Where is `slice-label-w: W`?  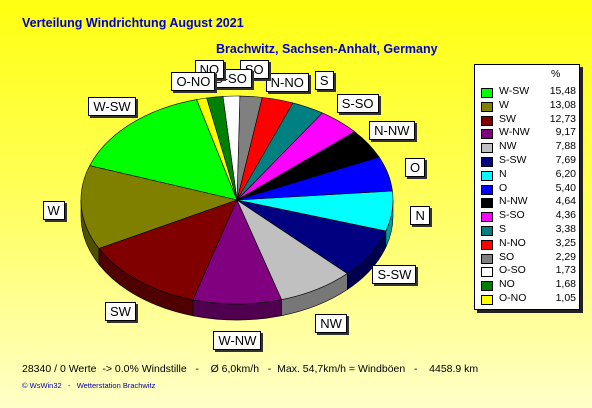 slice-label-w: W is located at coordinates (53, 211).